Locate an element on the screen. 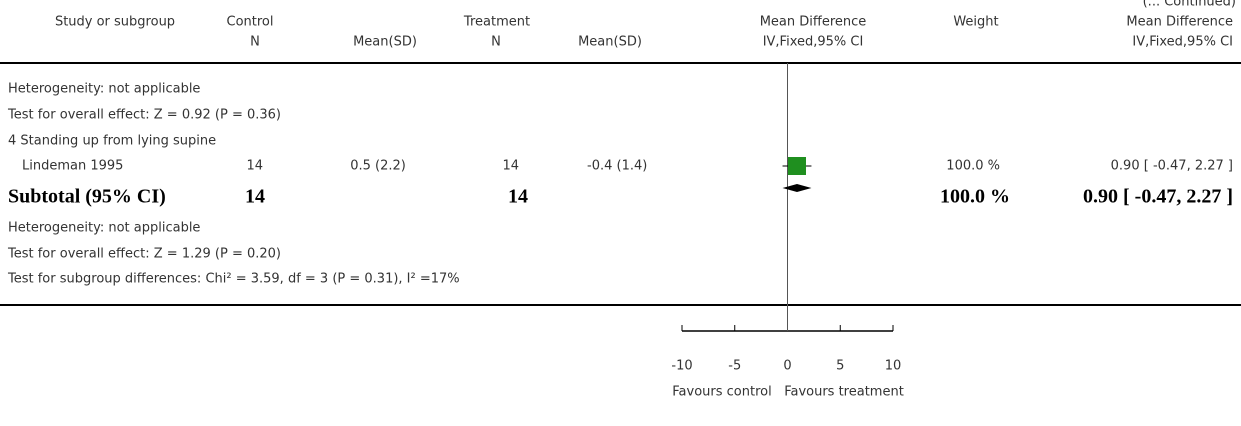  column-header: Control is located at coordinates (250, 22).